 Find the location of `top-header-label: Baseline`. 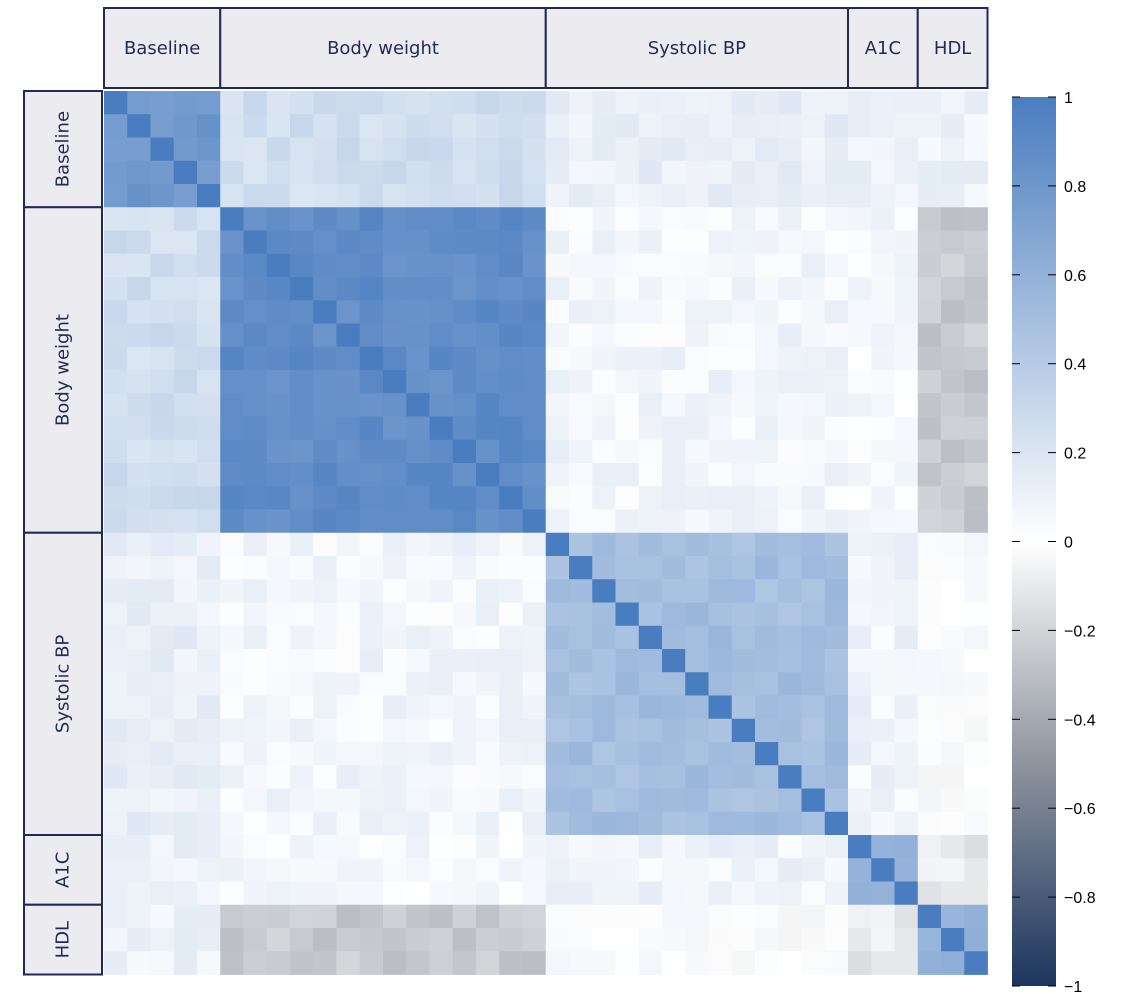

top-header-label: Baseline is located at coordinates (162, 48).